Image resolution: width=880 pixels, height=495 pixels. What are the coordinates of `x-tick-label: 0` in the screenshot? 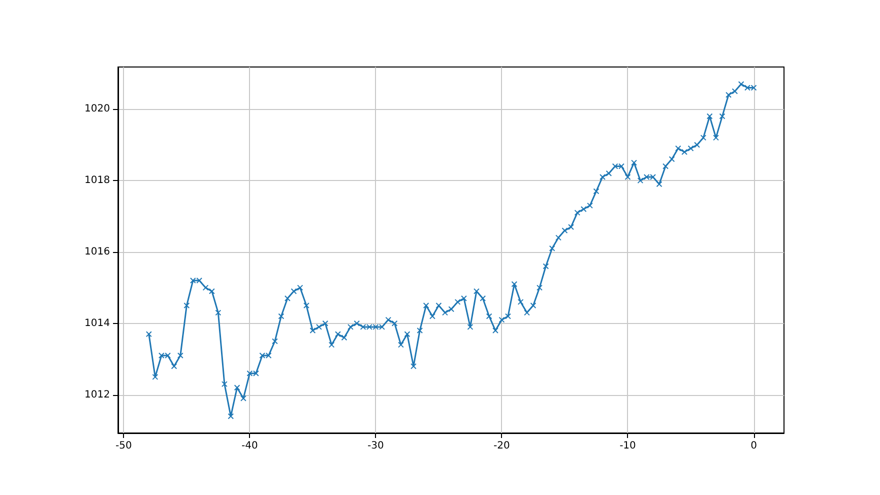 It's located at (753, 446).